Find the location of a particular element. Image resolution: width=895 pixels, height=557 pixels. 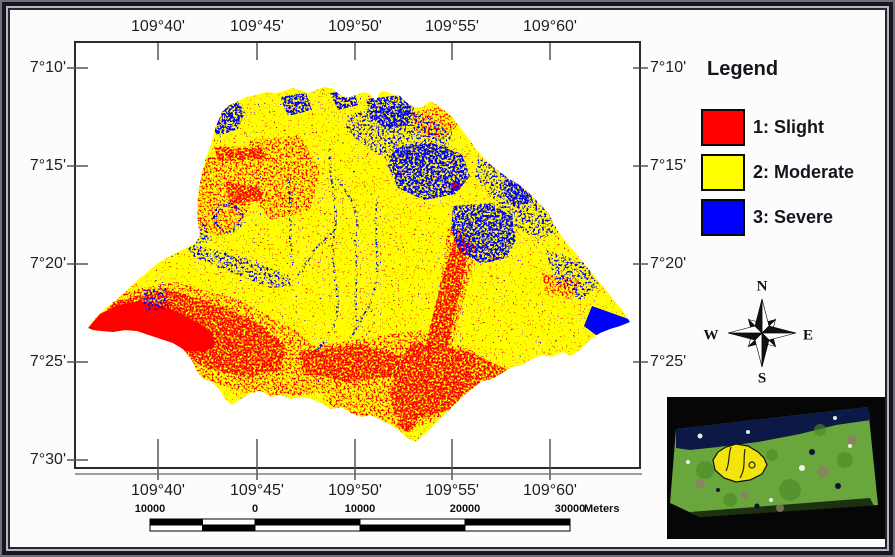

compass-rose-icon is located at coordinates (762, 333).